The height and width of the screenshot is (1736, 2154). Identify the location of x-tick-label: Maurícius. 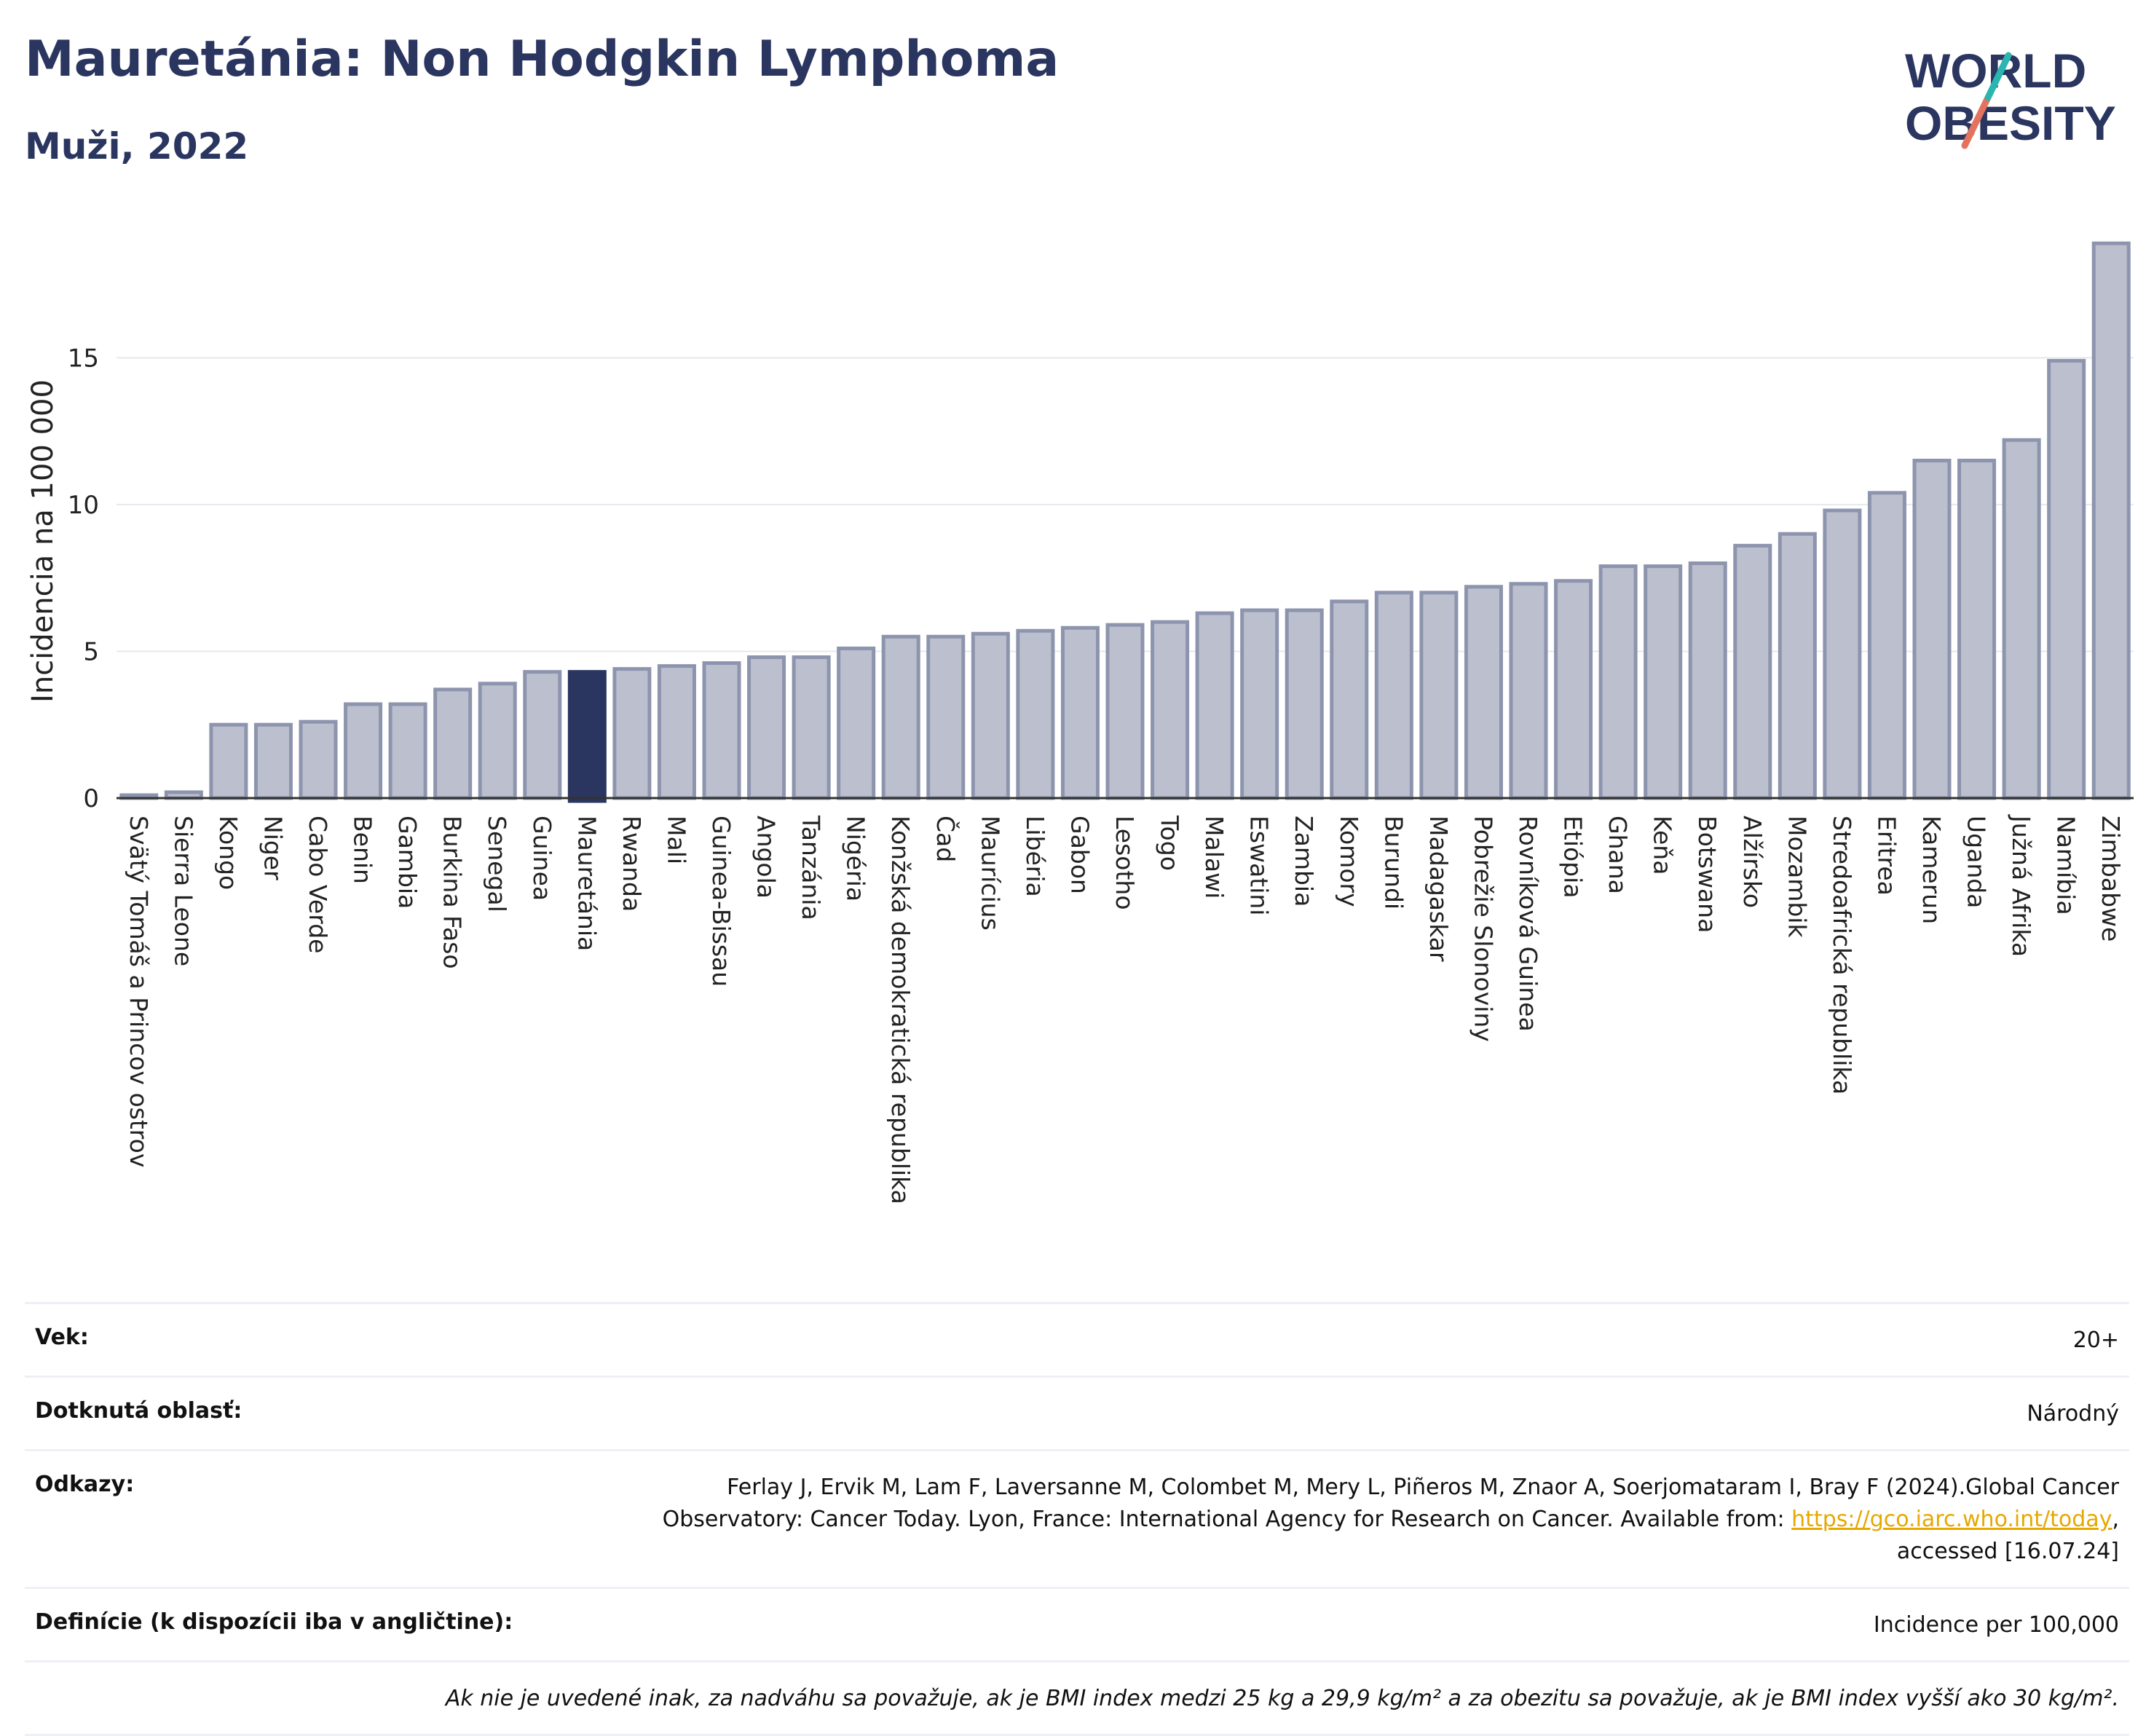
(990, 873).